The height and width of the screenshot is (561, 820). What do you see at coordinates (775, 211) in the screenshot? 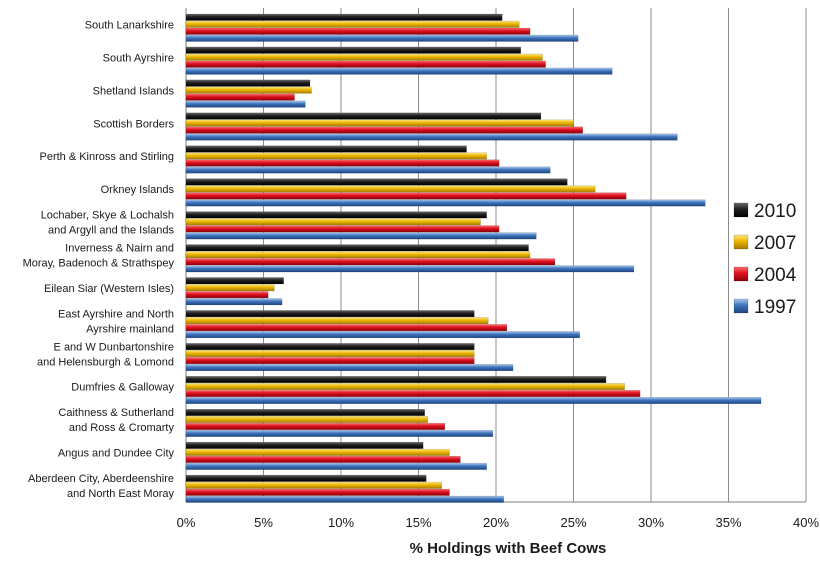
I see `legend-label: 2010` at bounding box center [775, 211].